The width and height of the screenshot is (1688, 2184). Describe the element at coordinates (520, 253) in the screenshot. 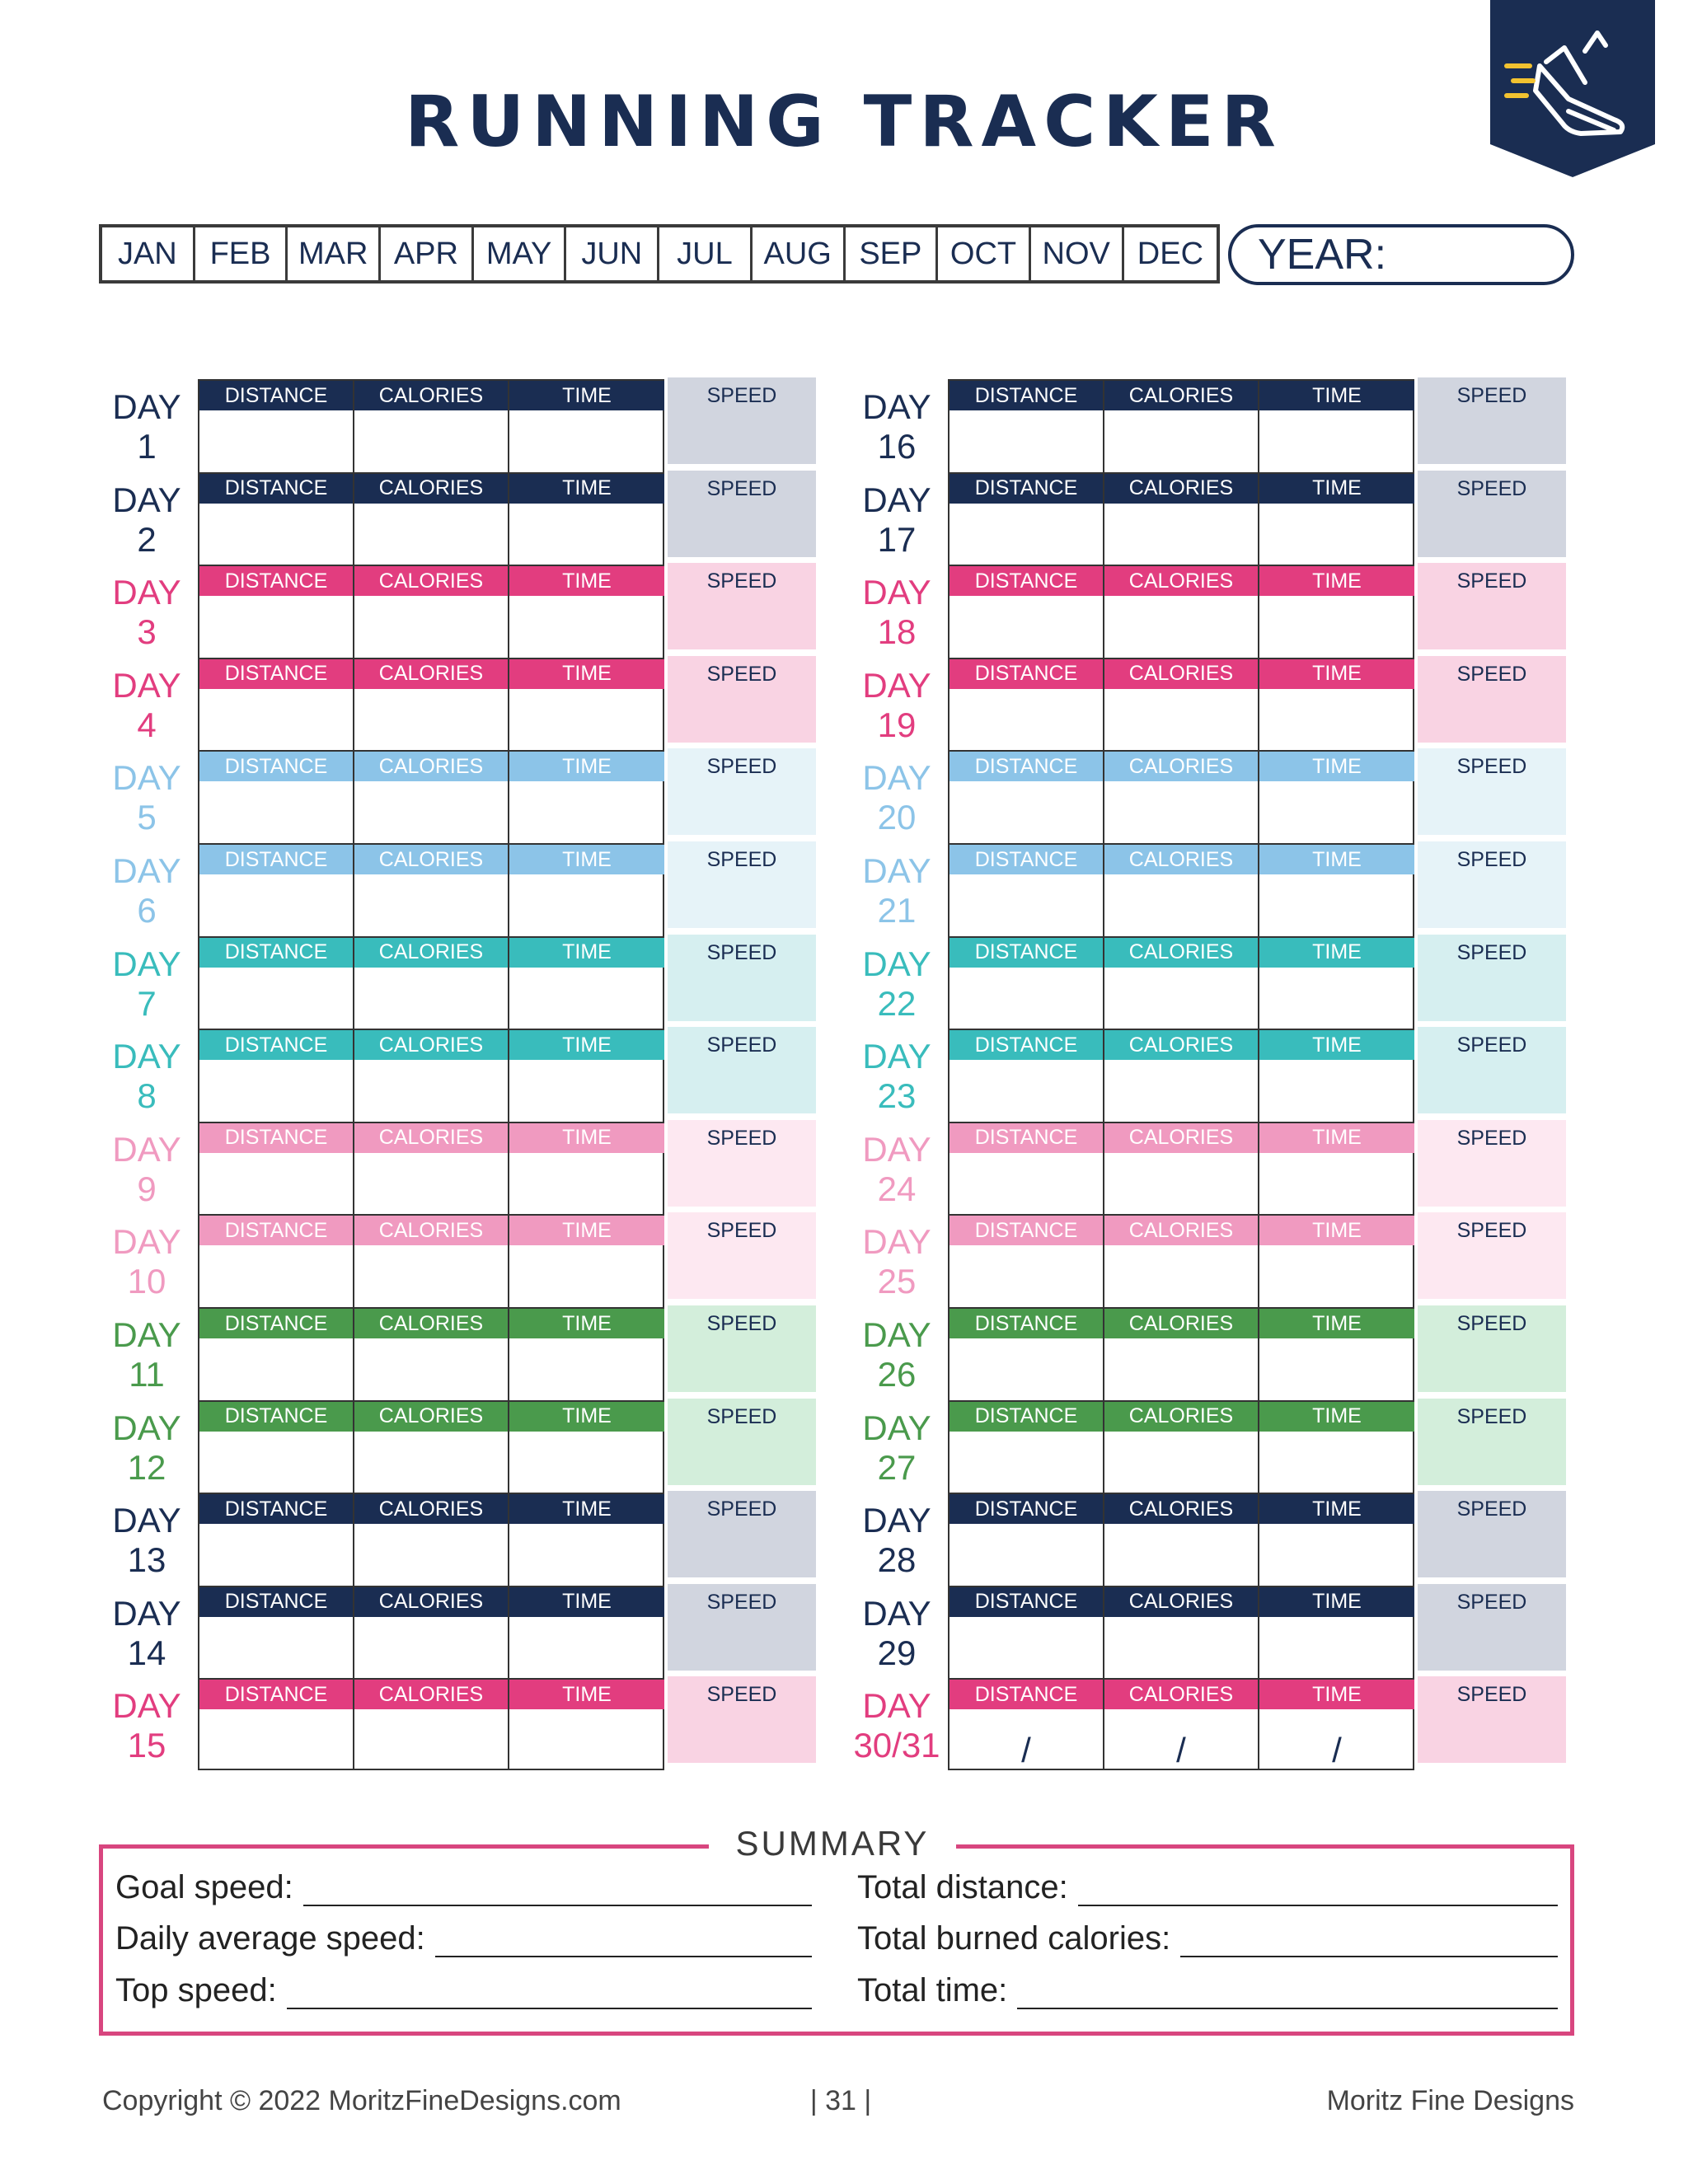

I see `month-may: MAY` at that location.